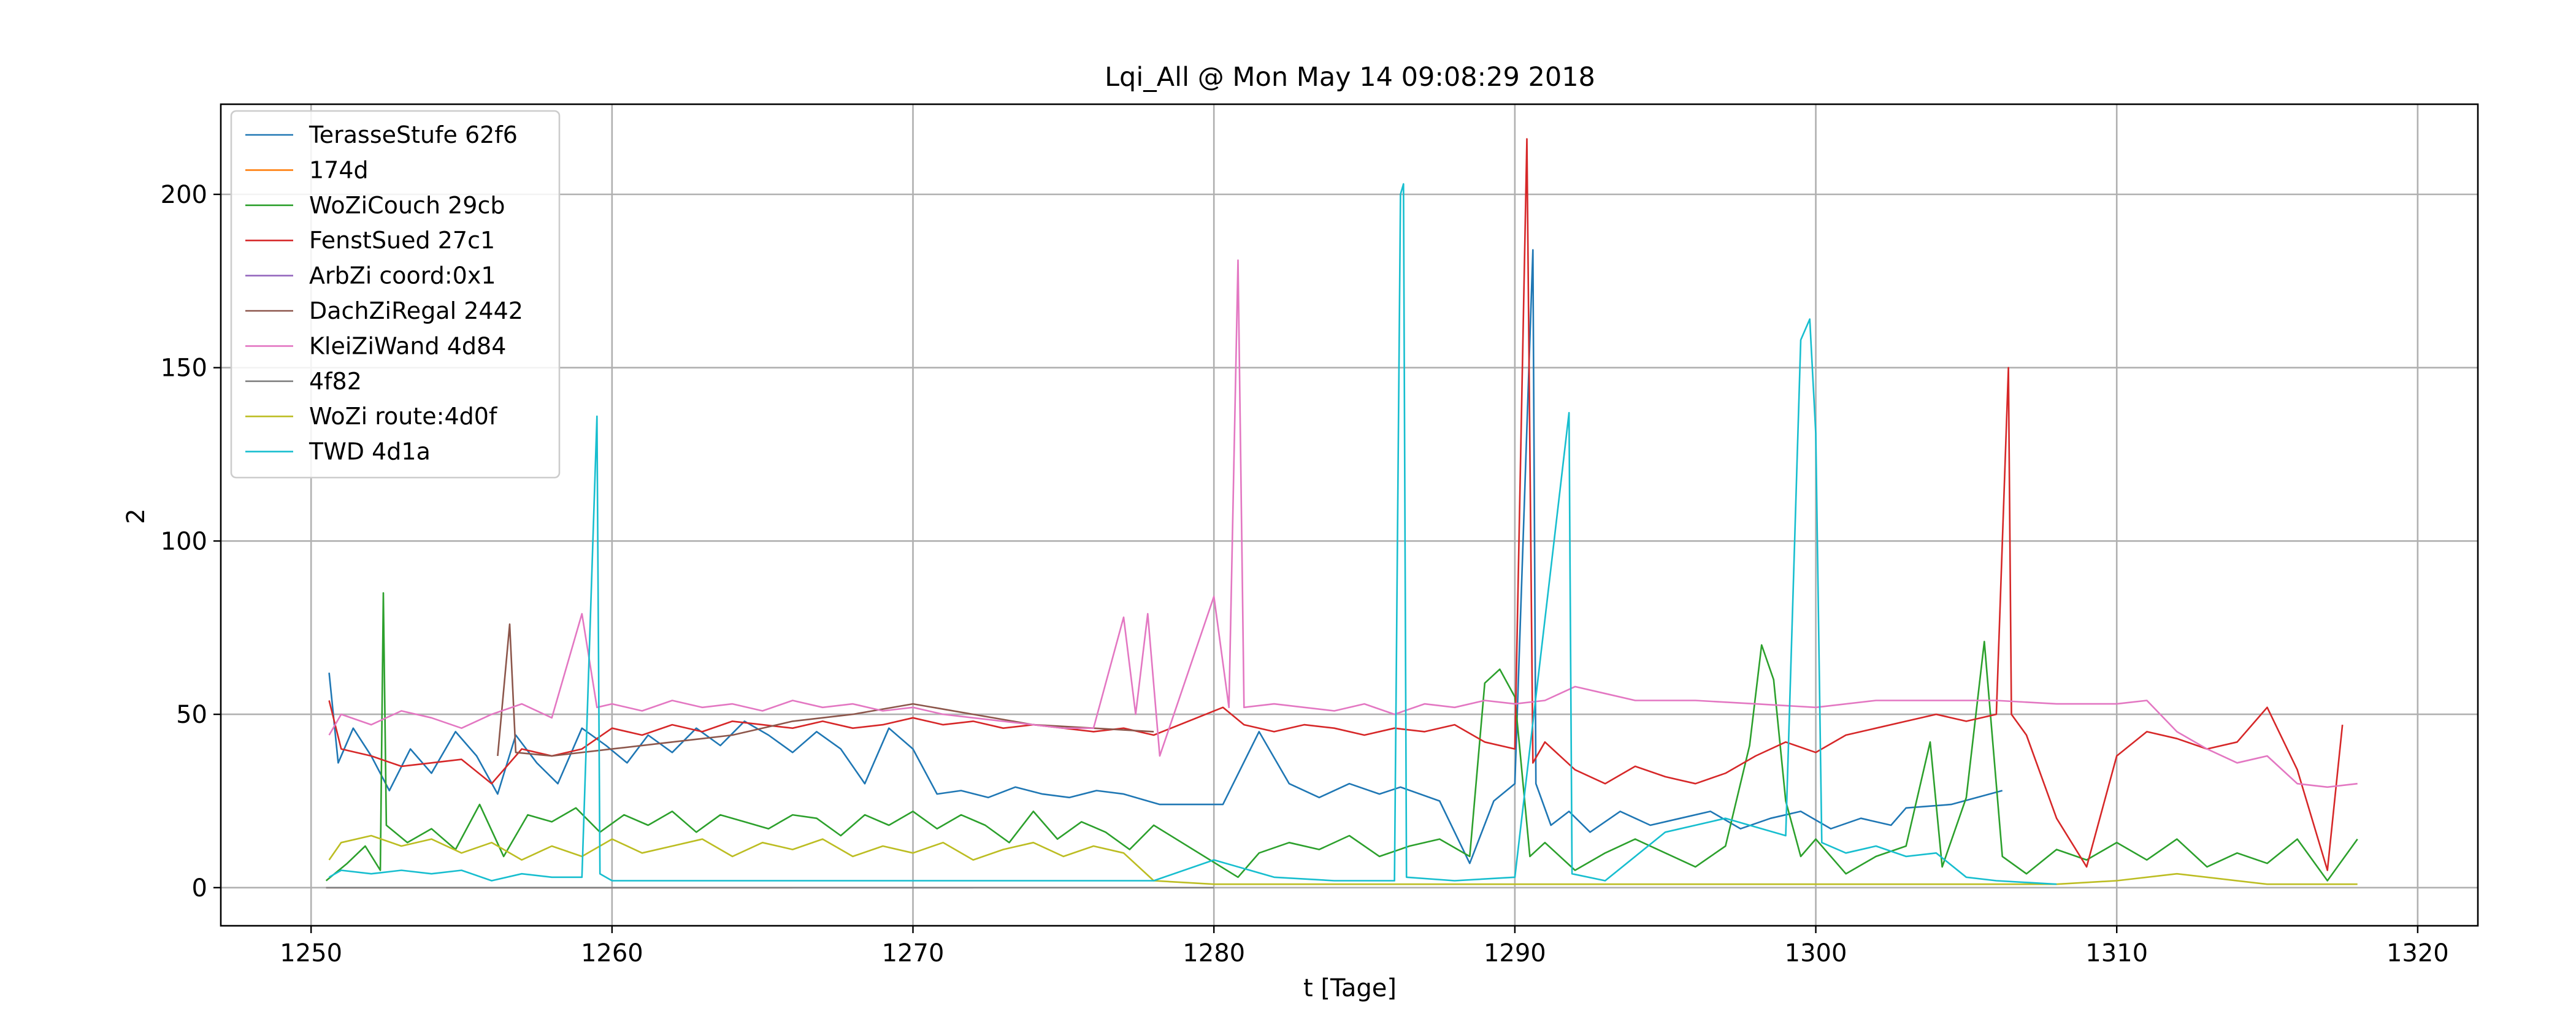  I want to click on x-tick-label: 1300, so click(1816, 953).